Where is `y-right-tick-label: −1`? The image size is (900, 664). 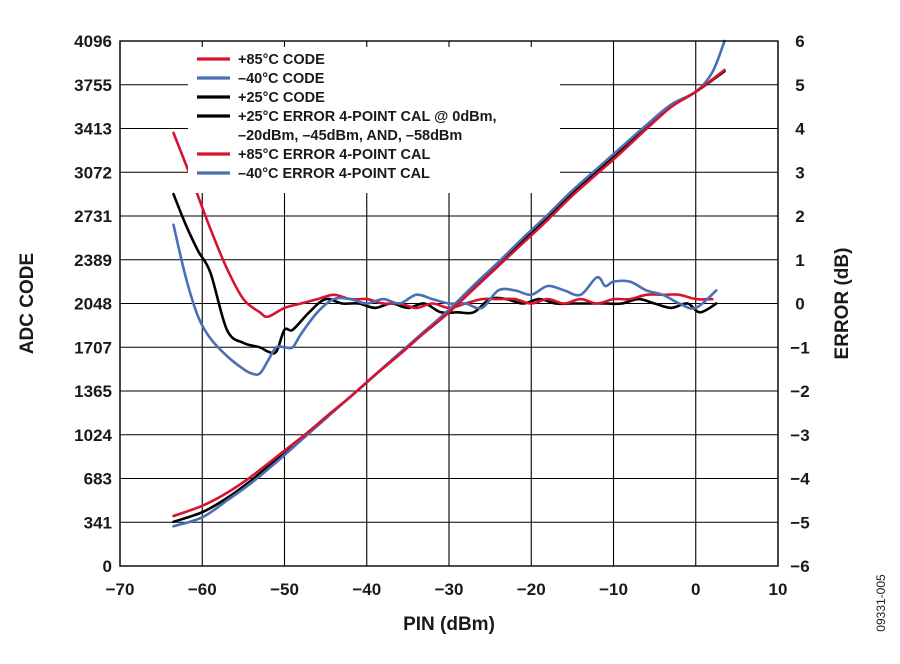
y-right-tick-label: −1 is located at coordinates (799, 347).